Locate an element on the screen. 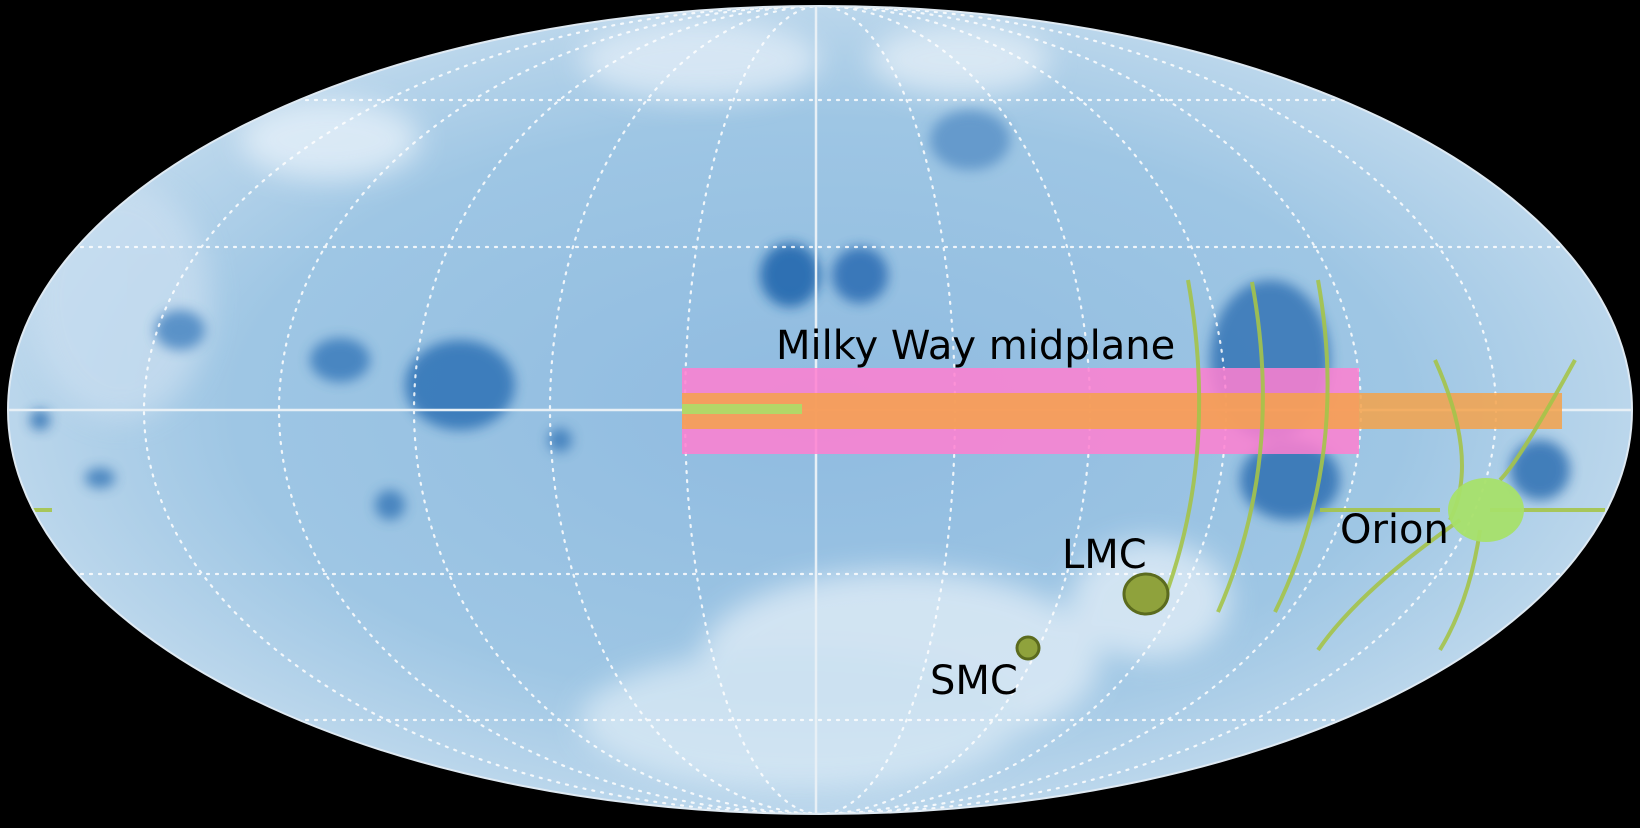  label-milky-way-midplane: Milky Way midplane is located at coordinates (975, 346).